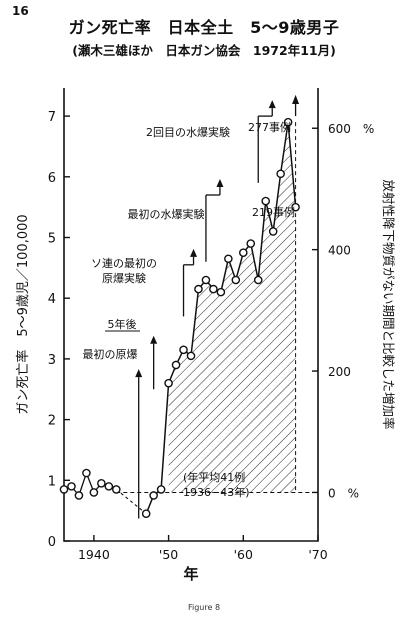  Describe the element at coordinates (269, 127) in the screenshot. I see `annotation-label: 277事例` at that location.